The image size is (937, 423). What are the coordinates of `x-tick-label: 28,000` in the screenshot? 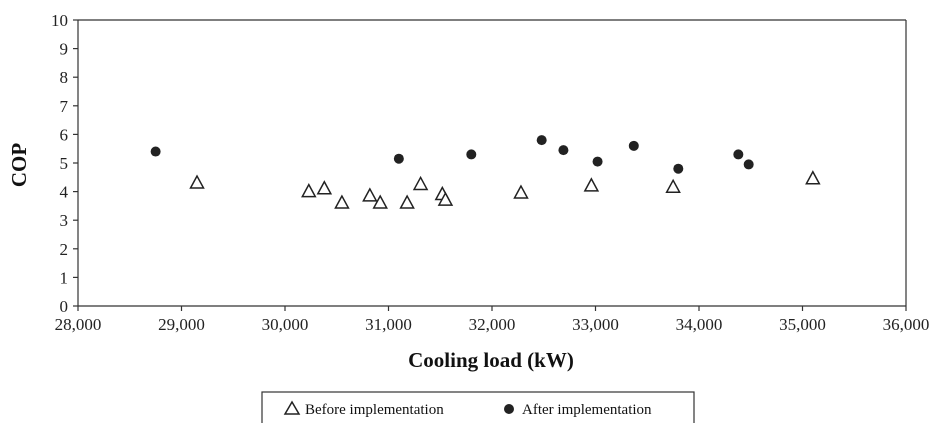 It's located at (78, 324).